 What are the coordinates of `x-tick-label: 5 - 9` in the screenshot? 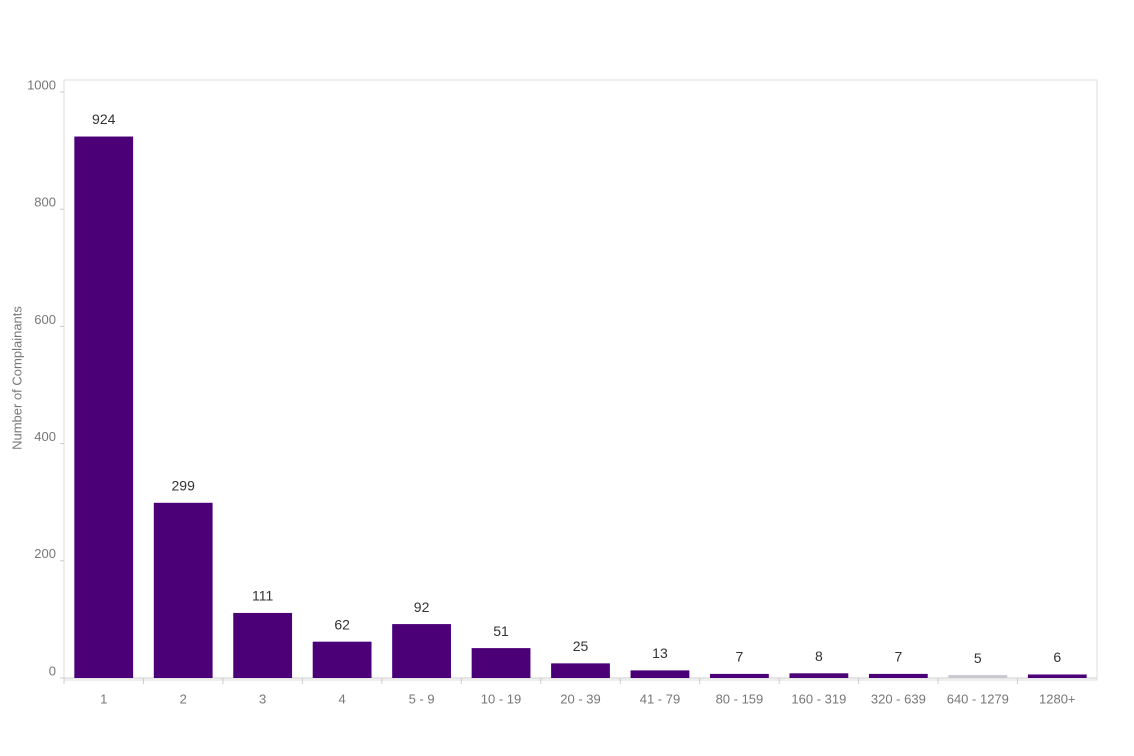 It's located at (422, 698).